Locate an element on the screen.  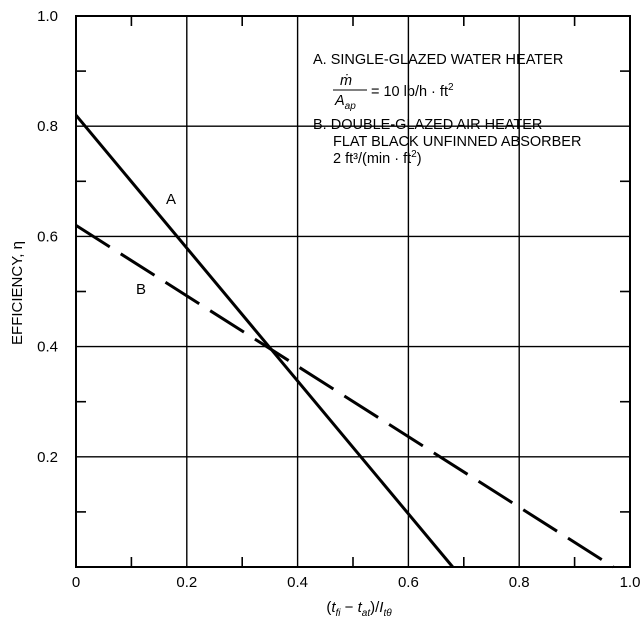
x-tick-label: 0 is located at coordinates (76, 582).